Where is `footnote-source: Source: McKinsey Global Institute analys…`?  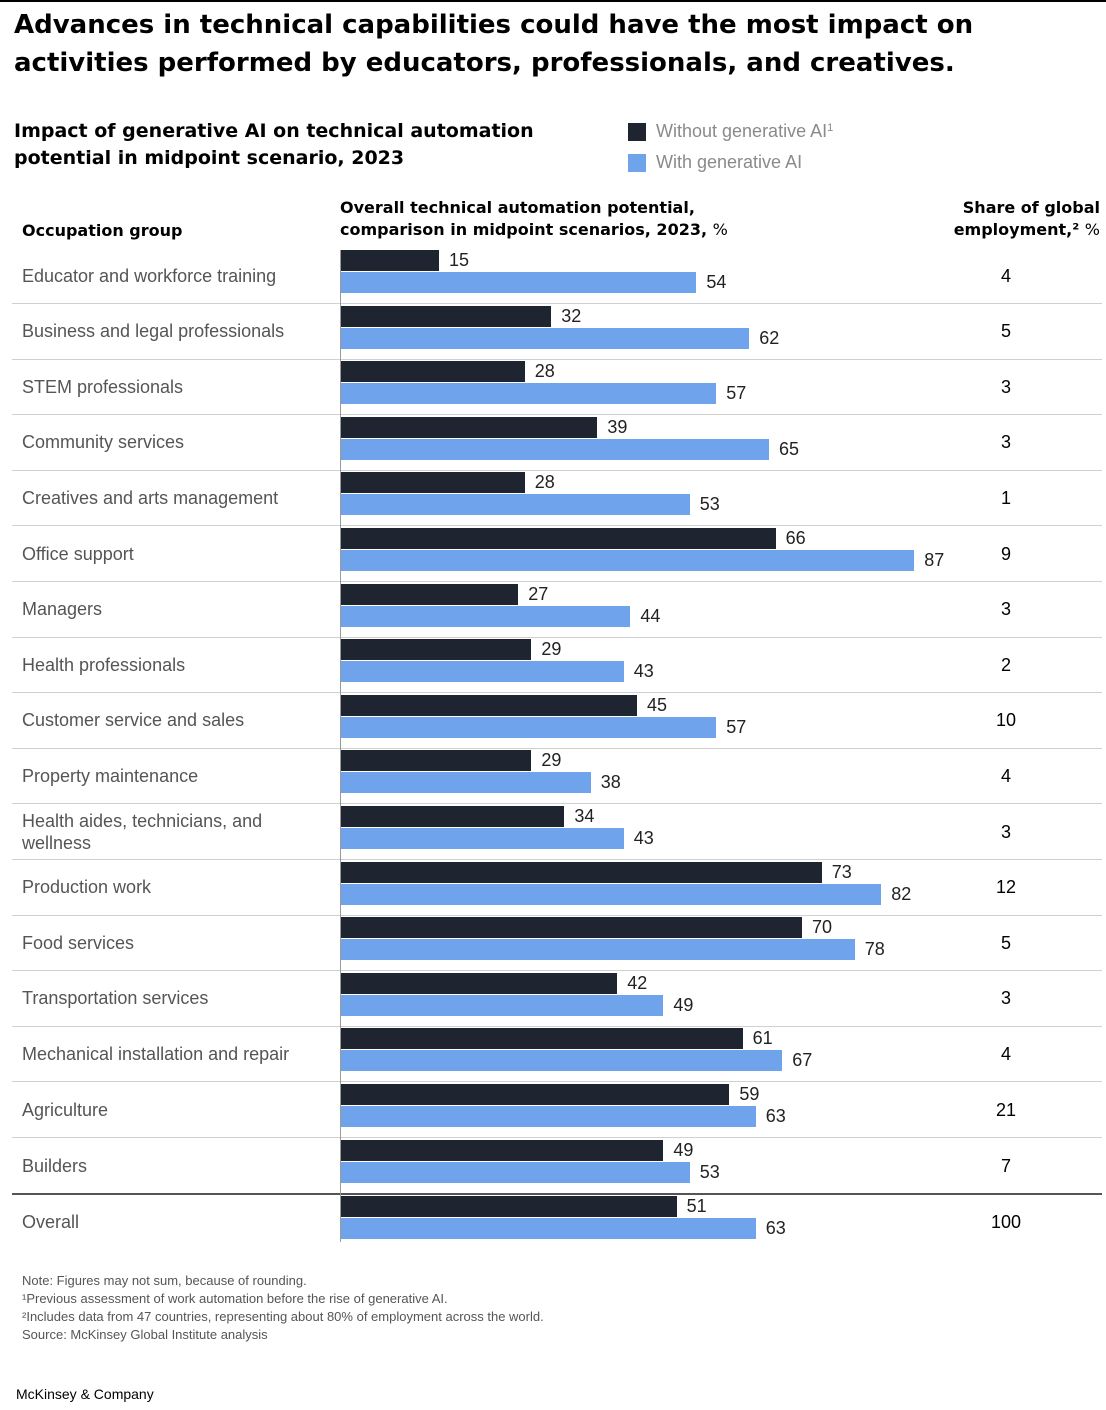
footnote-source: Source: McKinsey Global Institute analys… is located at coordinates (145, 1334).